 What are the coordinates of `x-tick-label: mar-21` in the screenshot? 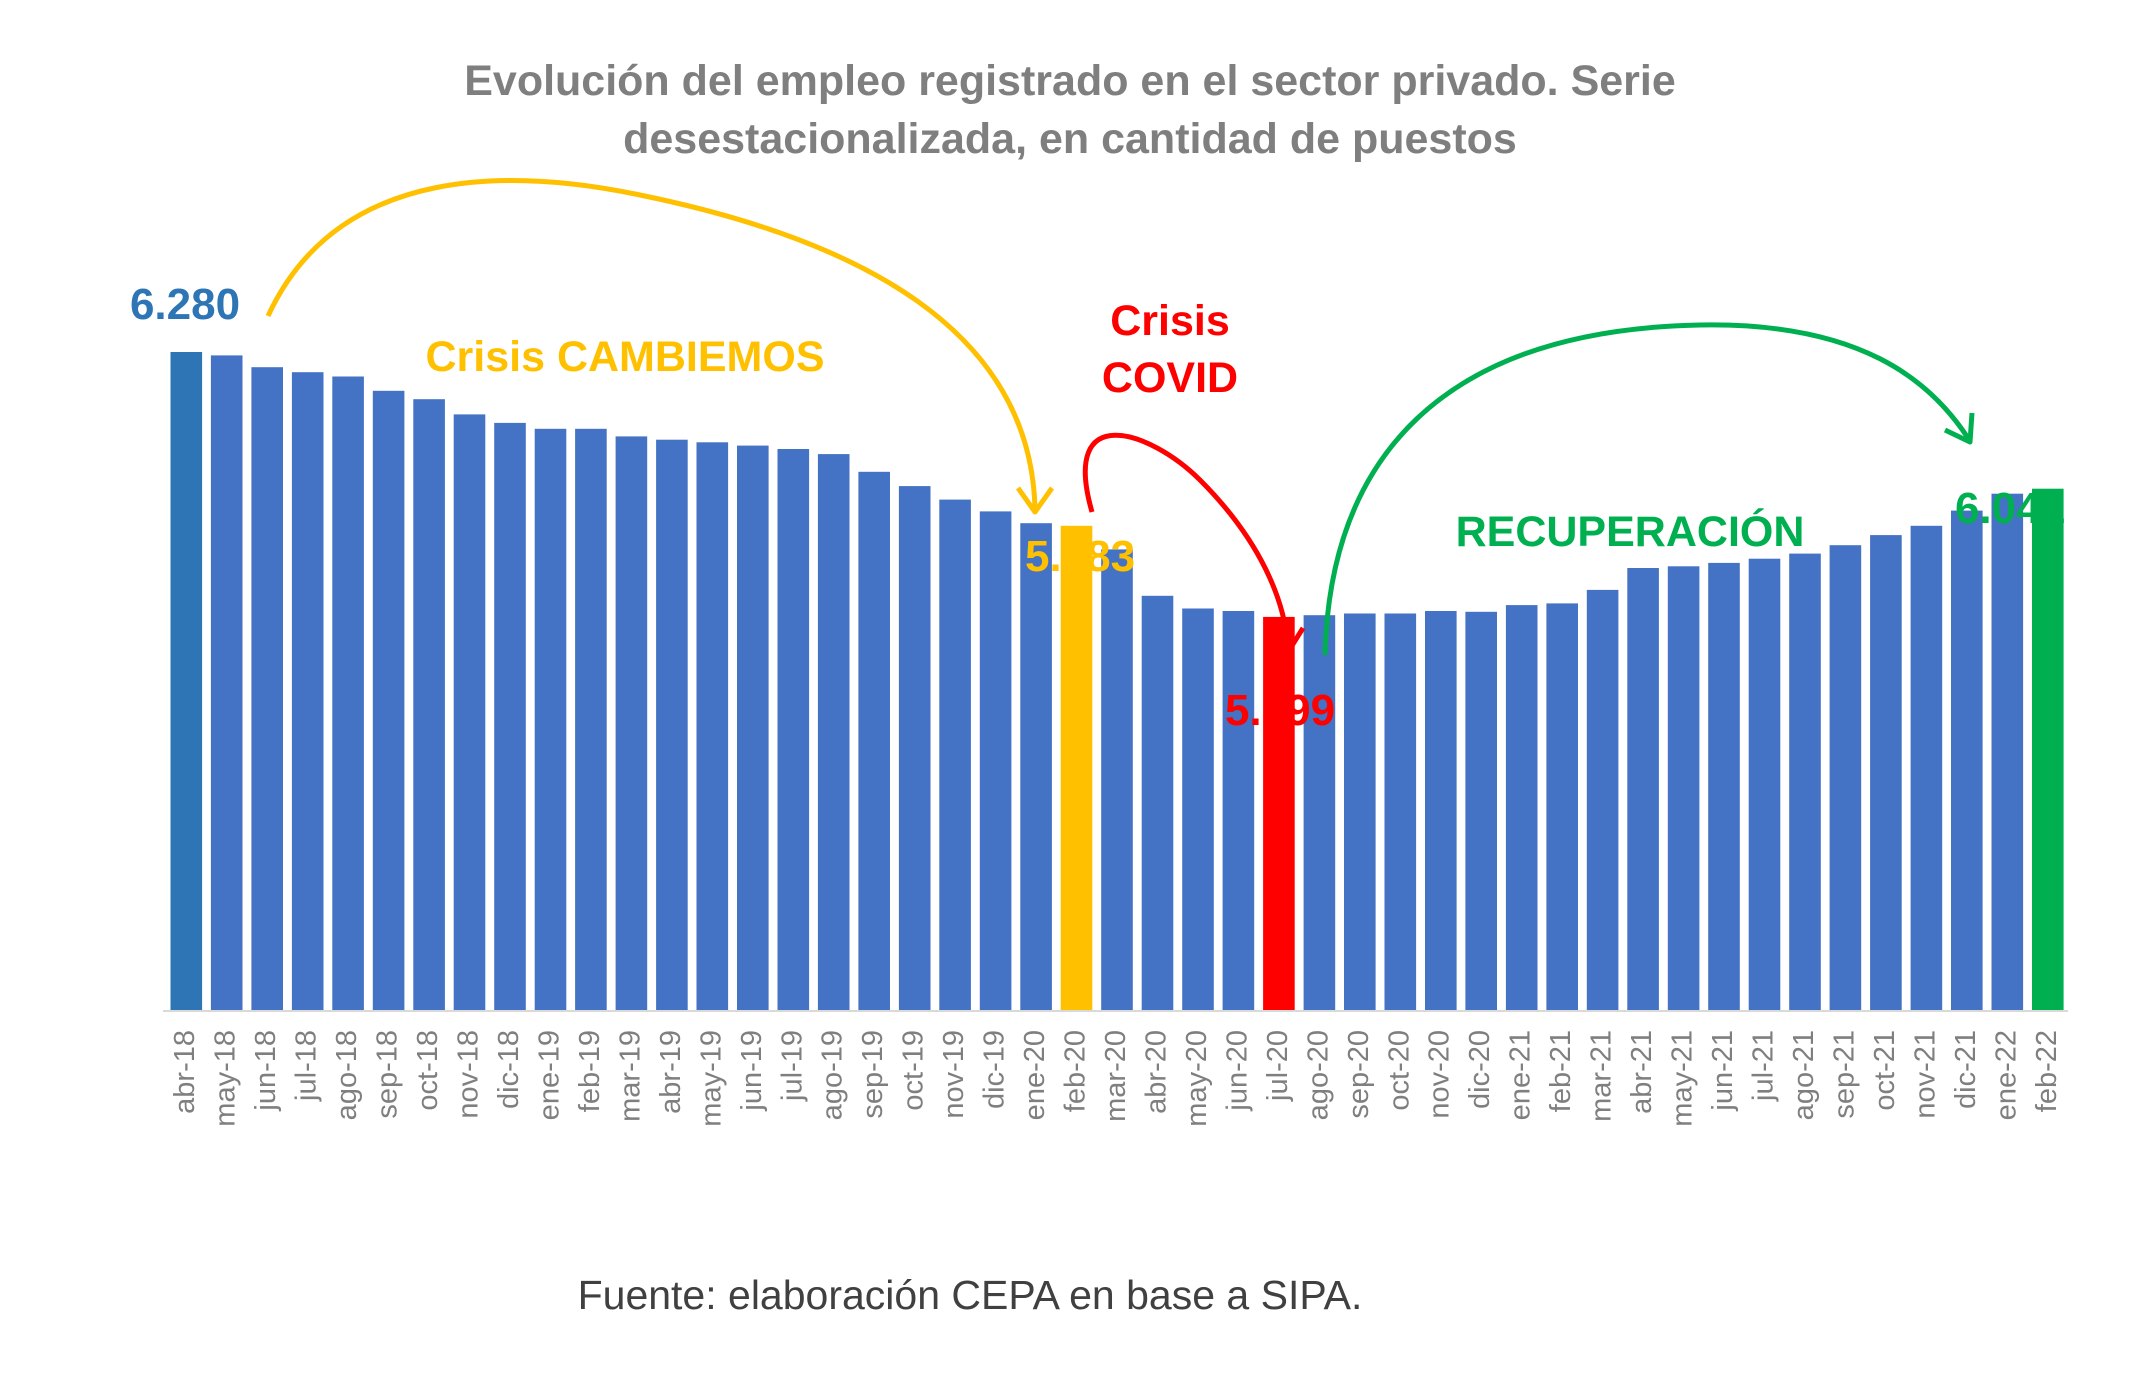 It's located at (1602, 1076).